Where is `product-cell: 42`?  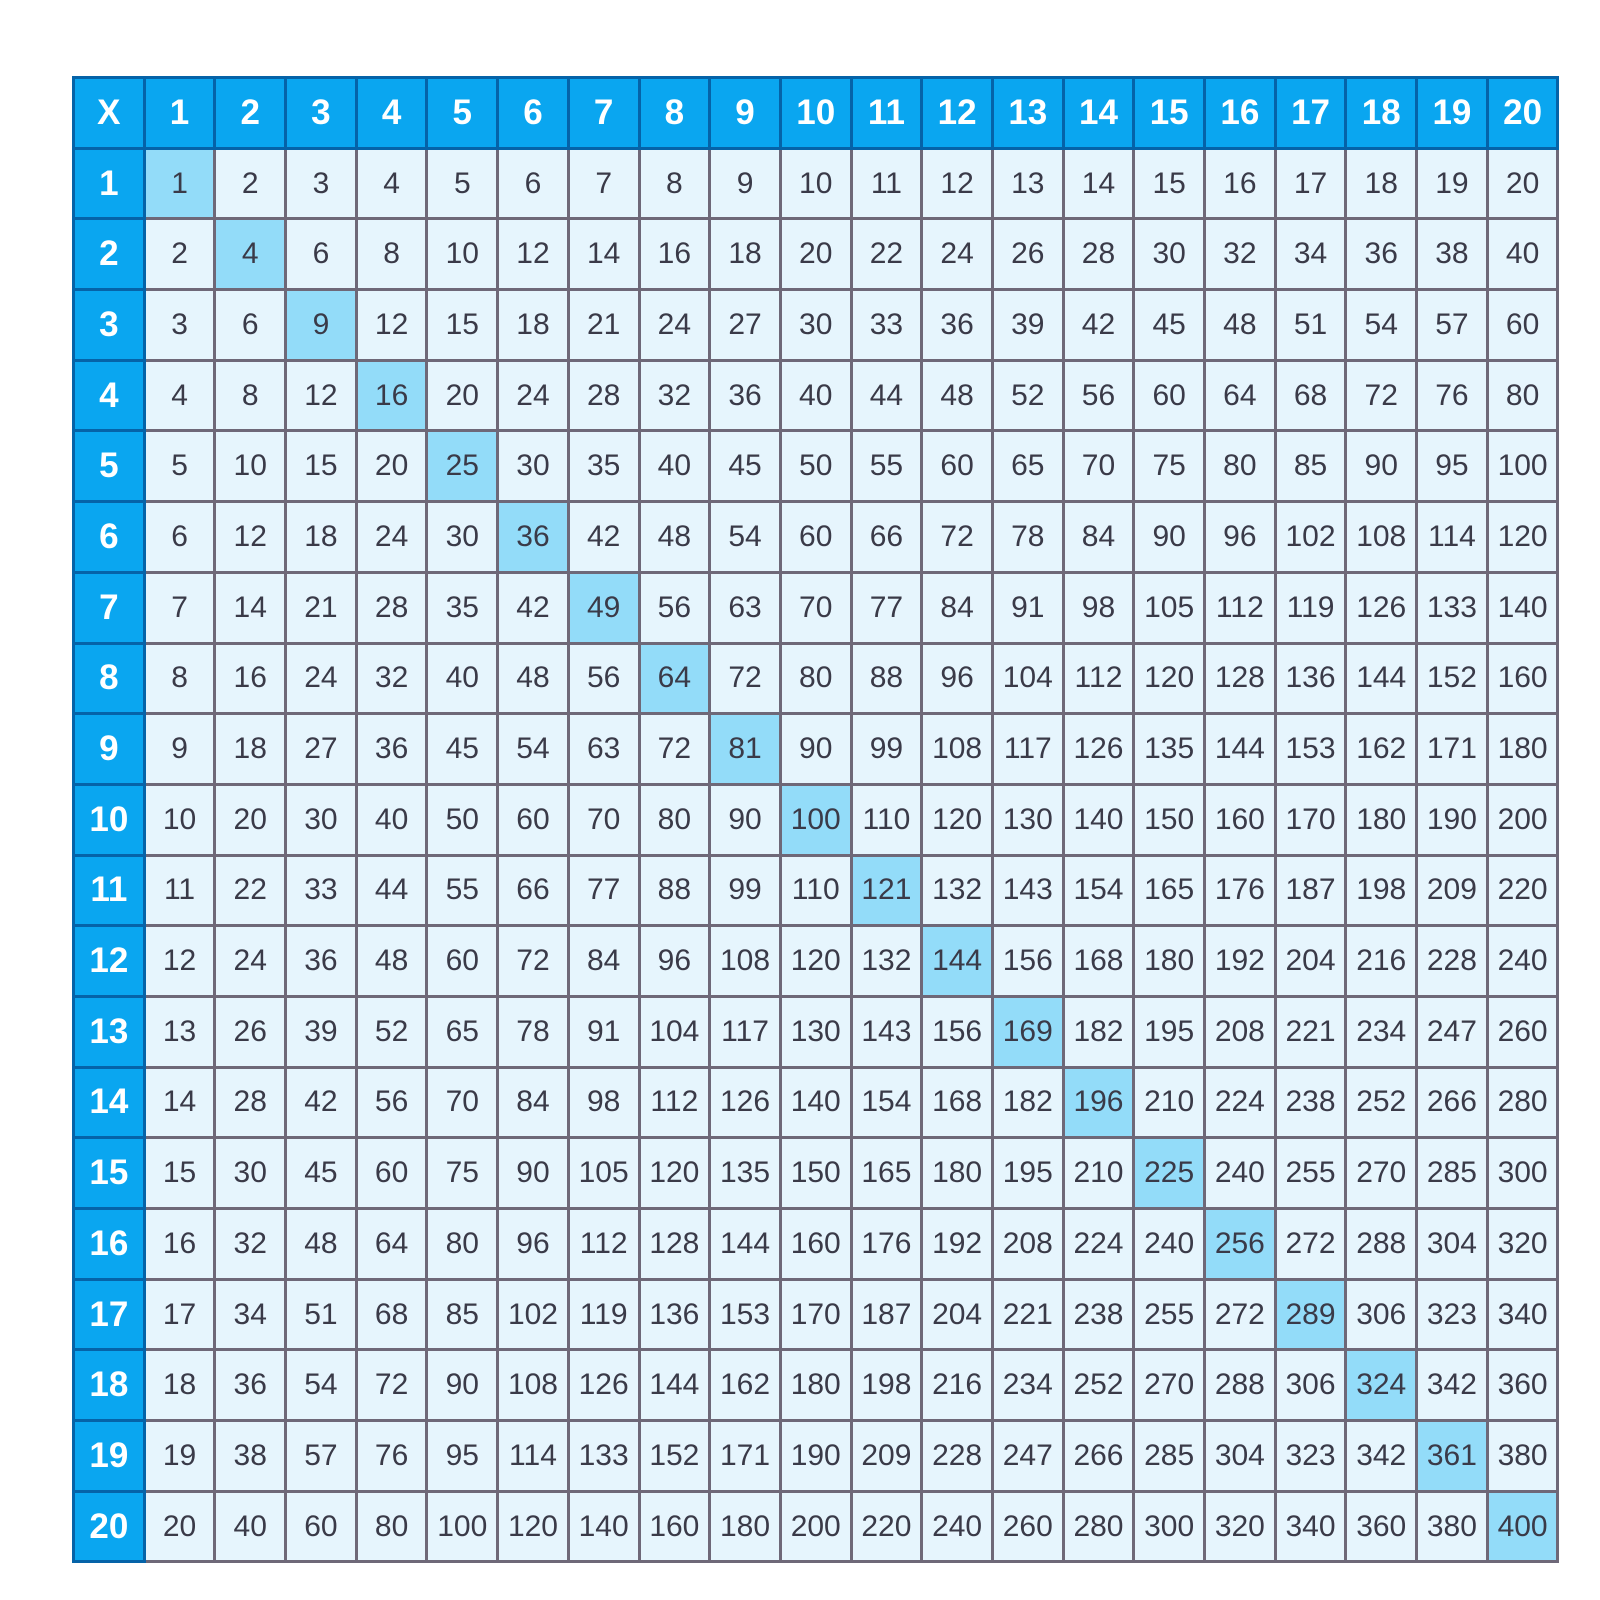 product-cell: 42 is located at coordinates (533, 607).